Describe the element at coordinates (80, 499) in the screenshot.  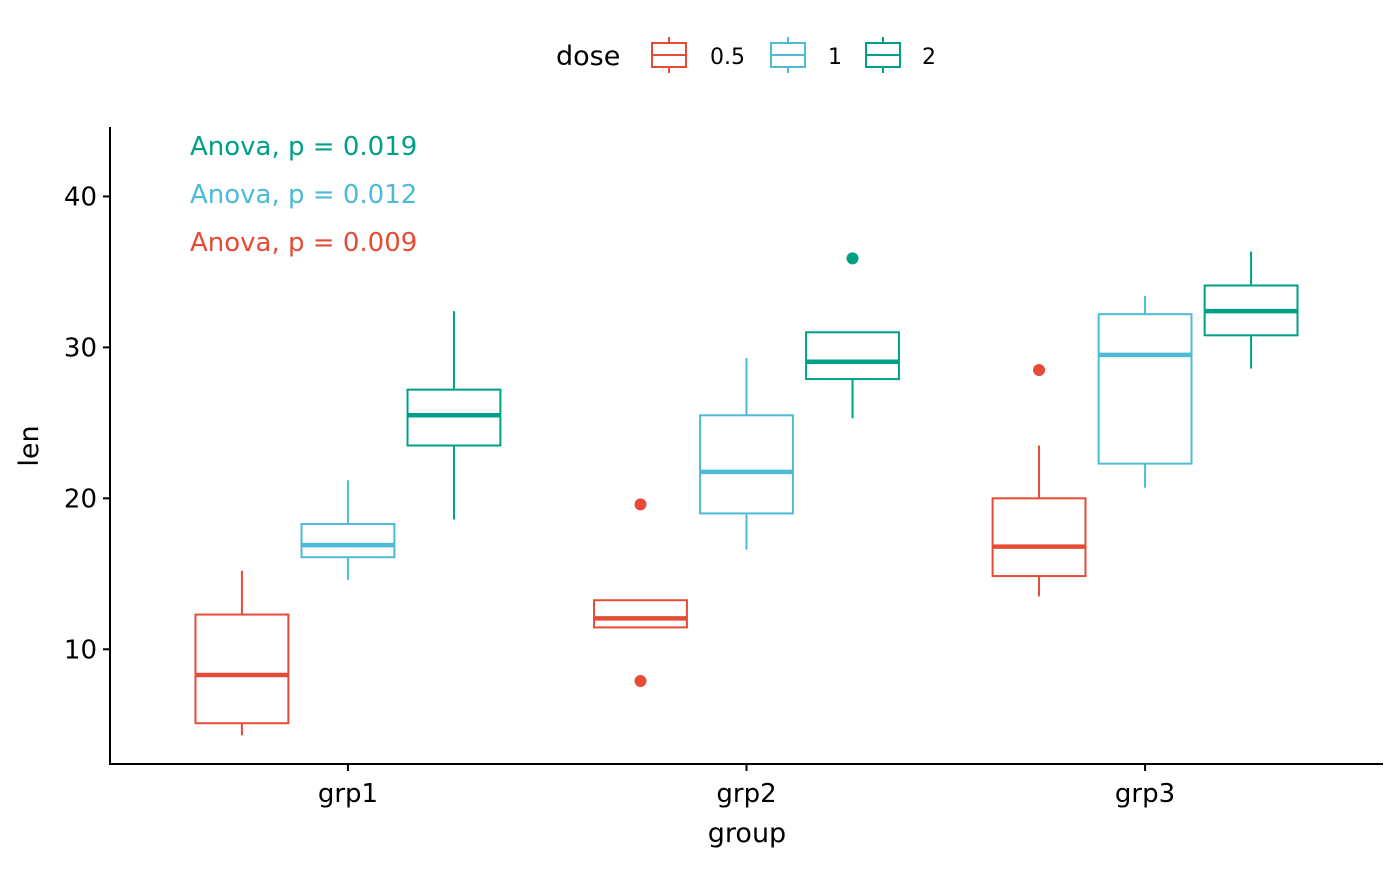
I see `y-tick-label: 20` at that location.